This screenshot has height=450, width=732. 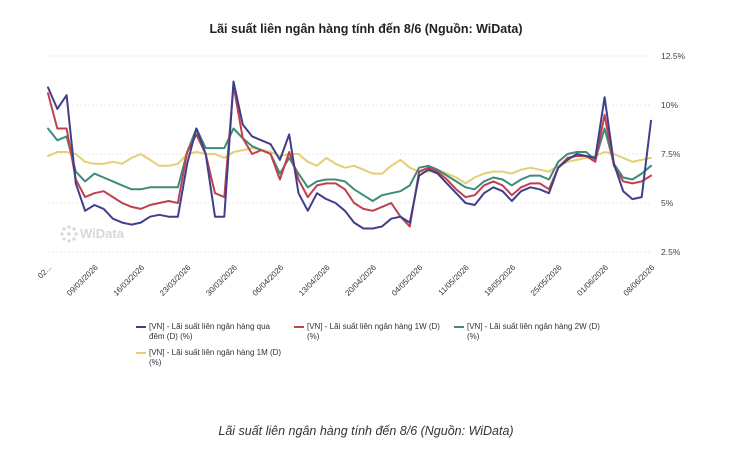 I want to click on widata-logo-icon, so click(x=69, y=236).